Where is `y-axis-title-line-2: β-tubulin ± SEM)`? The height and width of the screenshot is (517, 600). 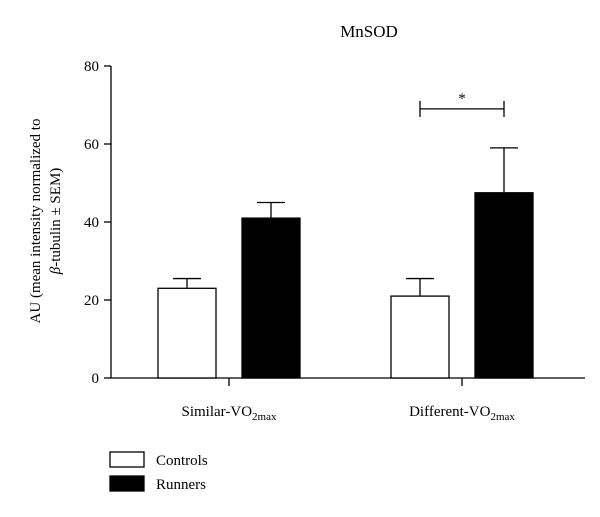 y-axis-title-line-2: β-tubulin ± SEM) is located at coordinates (56, 222).